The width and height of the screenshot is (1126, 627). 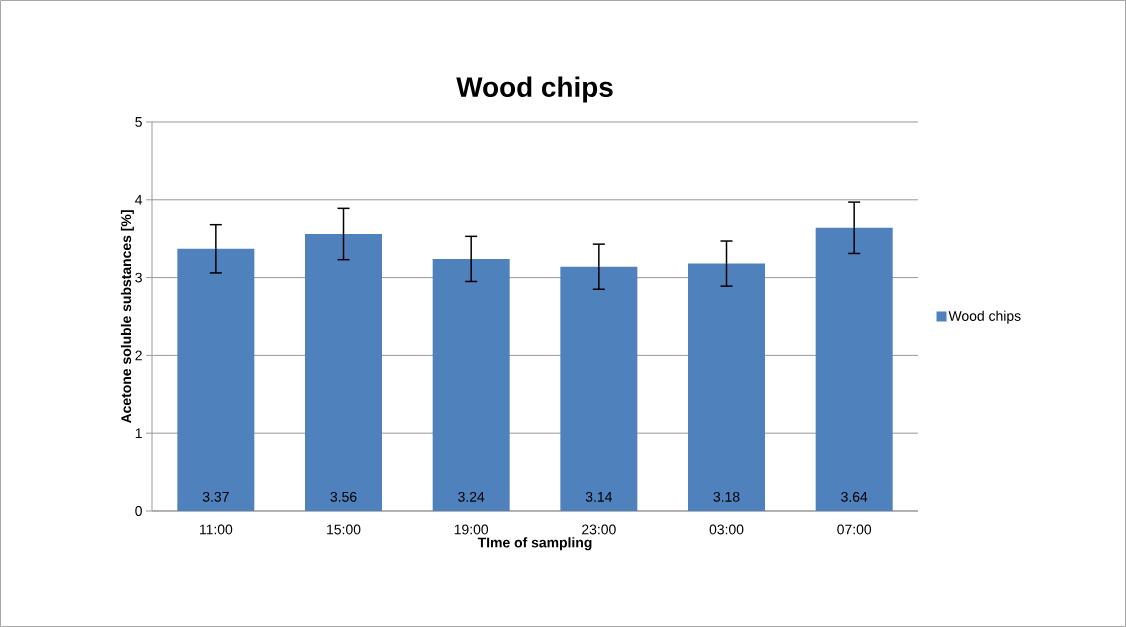 What do you see at coordinates (598, 496) in the screenshot?
I see `data-label: 3.14` at bounding box center [598, 496].